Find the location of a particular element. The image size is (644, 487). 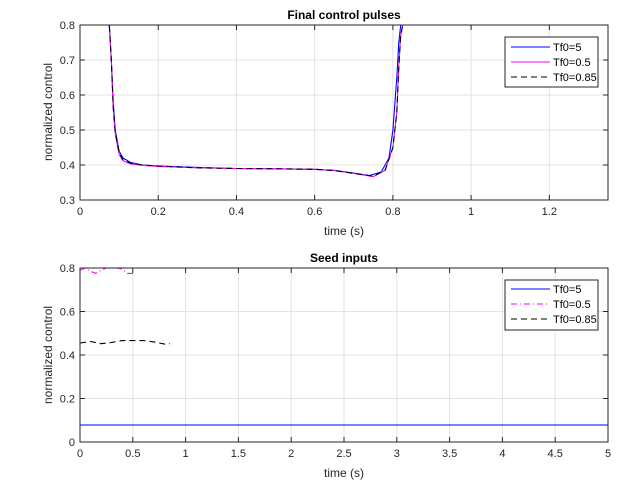

top-x-axis-label: time (s) is located at coordinates (344, 231).